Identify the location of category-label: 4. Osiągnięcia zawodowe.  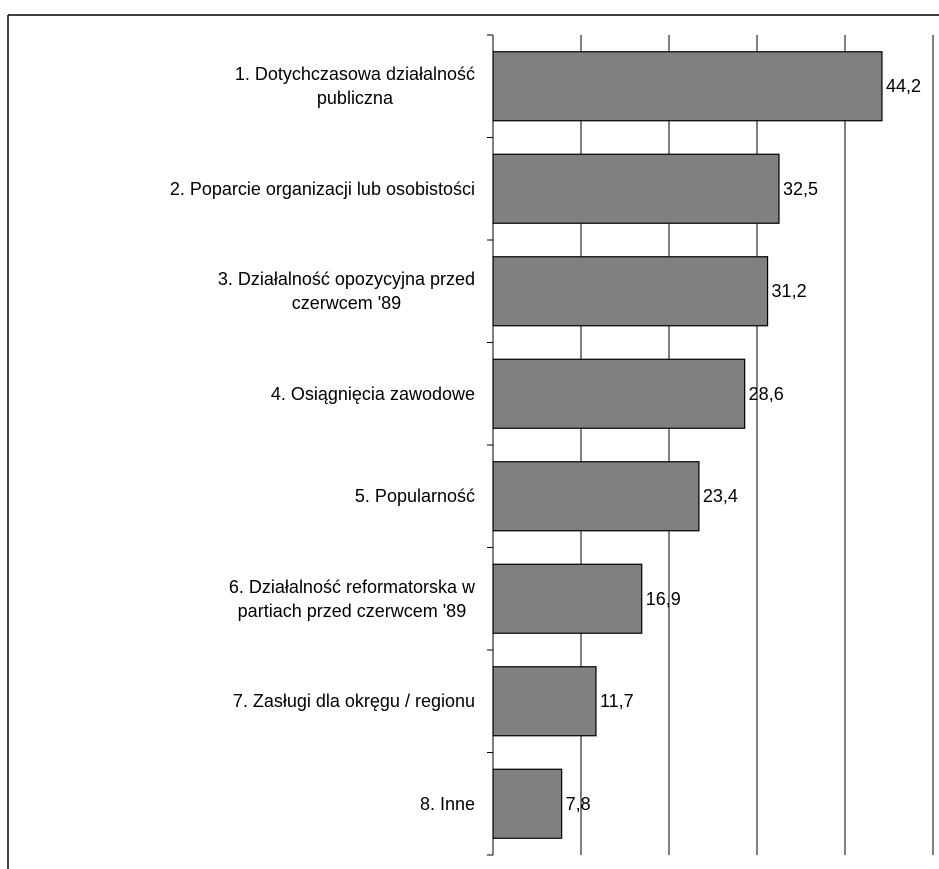
(372, 393).